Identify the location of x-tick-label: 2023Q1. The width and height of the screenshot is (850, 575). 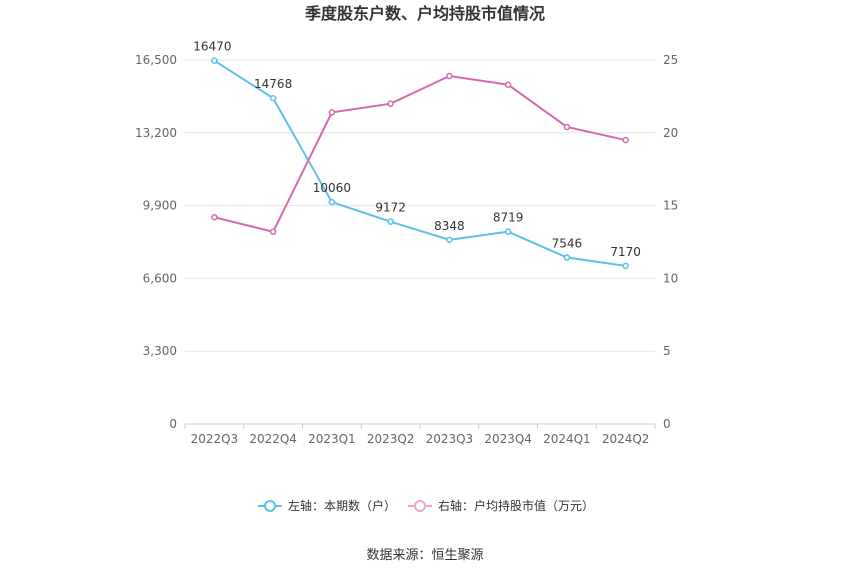
(332, 439).